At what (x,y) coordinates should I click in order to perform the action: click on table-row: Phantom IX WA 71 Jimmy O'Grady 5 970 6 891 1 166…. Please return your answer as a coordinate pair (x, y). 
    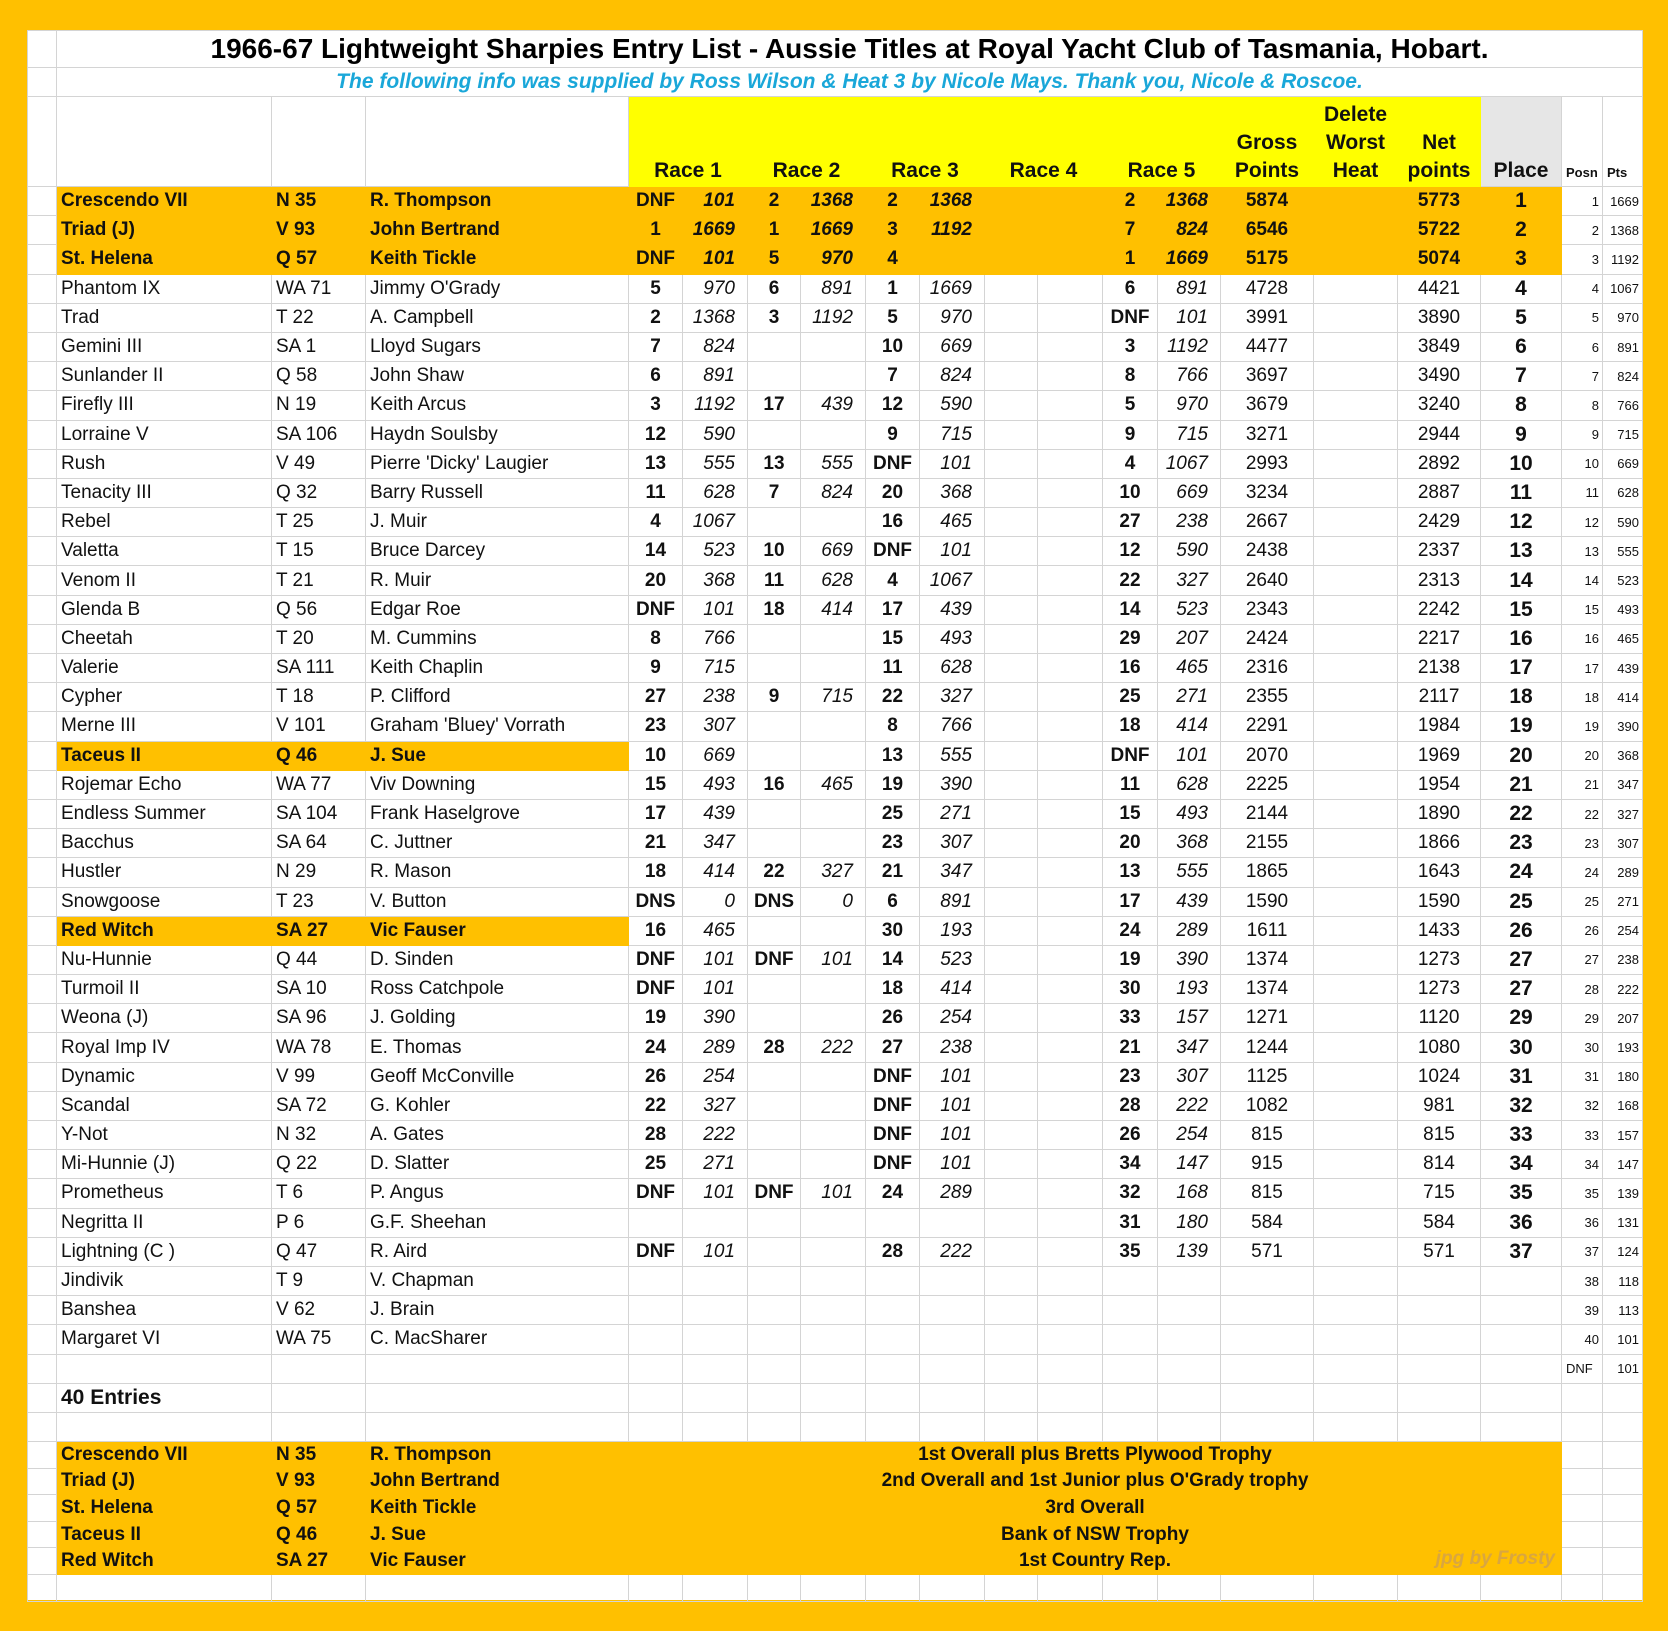
    Looking at the image, I should click on (835, 288).